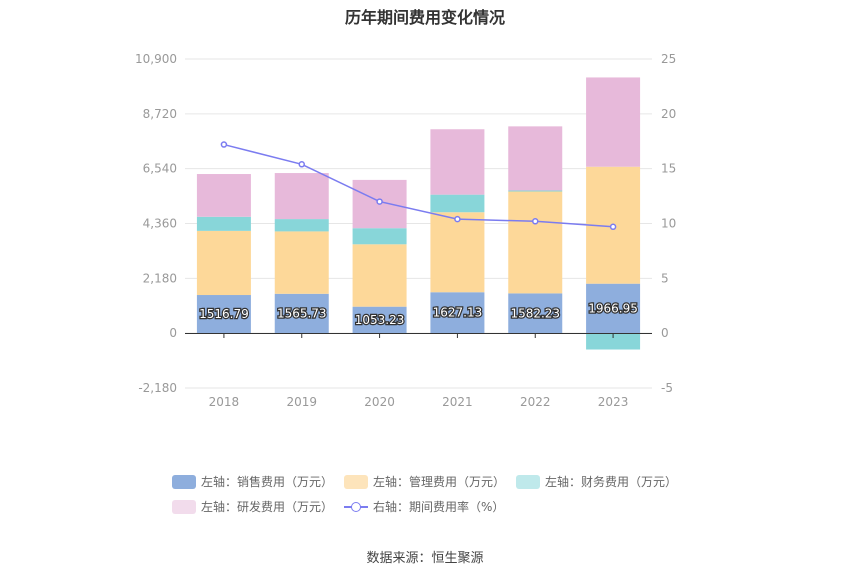 This screenshot has width=850, height=574. I want to click on bar-series-2-2018, so click(223, 223).